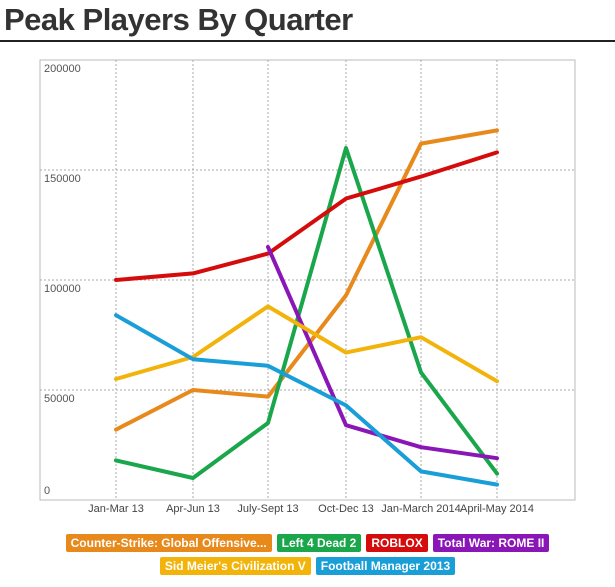 Image resolution: width=615 pixels, height=587 pixels. What do you see at coordinates (497, 509) in the screenshot?
I see `x-tick-label: April-May 2014` at bounding box center [497, 509].